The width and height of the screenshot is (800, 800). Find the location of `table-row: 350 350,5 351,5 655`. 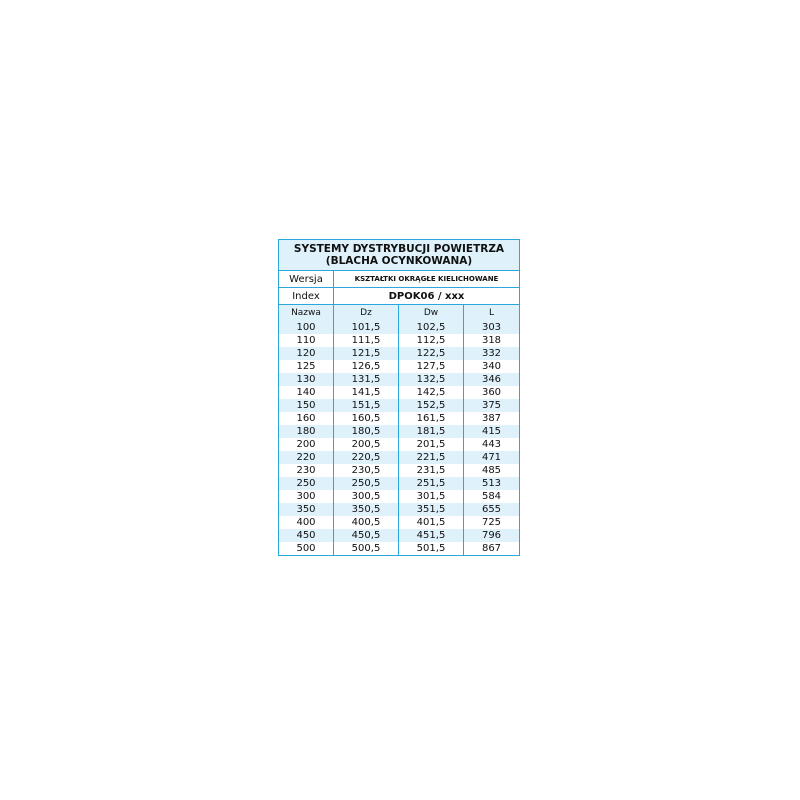

table-row: 350 350,5 351,5 655 is located at coordinates (399, 509).